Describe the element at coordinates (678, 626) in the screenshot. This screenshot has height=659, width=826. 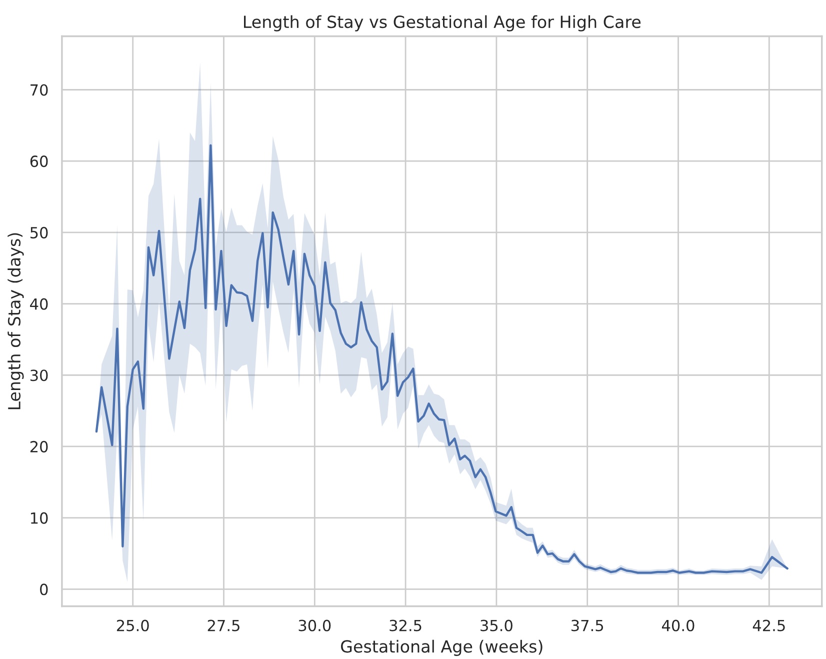
I see `x-tick-label: 40.0` at that location.